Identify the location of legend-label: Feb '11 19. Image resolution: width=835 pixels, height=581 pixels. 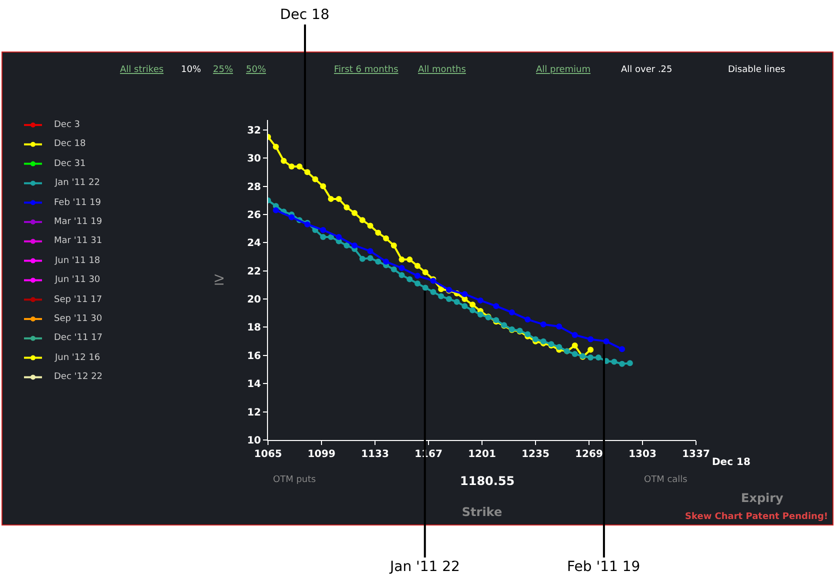
(78, 203).